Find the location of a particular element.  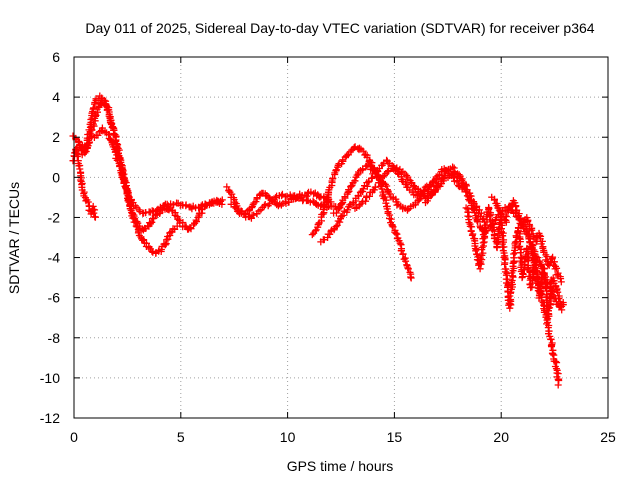

x-tick-label: 10 is located at coordinates (288, 437).